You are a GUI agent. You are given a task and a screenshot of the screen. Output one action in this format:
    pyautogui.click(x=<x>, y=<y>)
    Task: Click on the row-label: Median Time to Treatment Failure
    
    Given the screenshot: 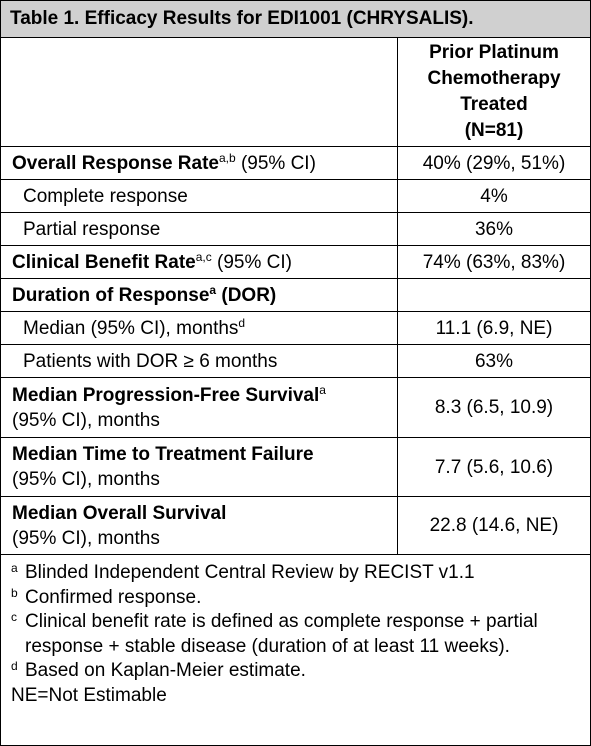 What is the action you would take?
    pyautogui.click(x=163, y=454)
    